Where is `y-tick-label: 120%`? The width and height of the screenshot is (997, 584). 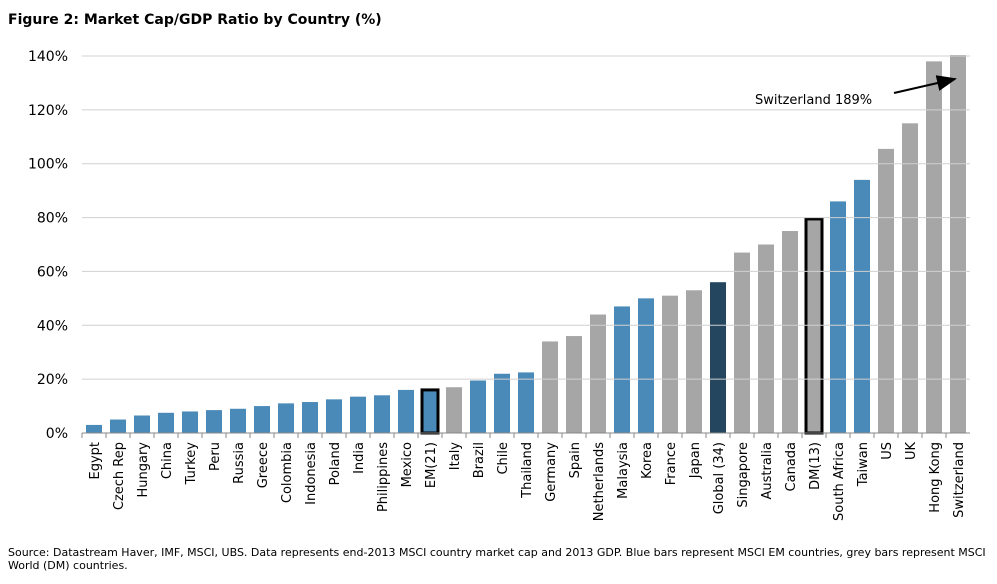 y-tick-label: 120% is located at coordinates (48, 111).